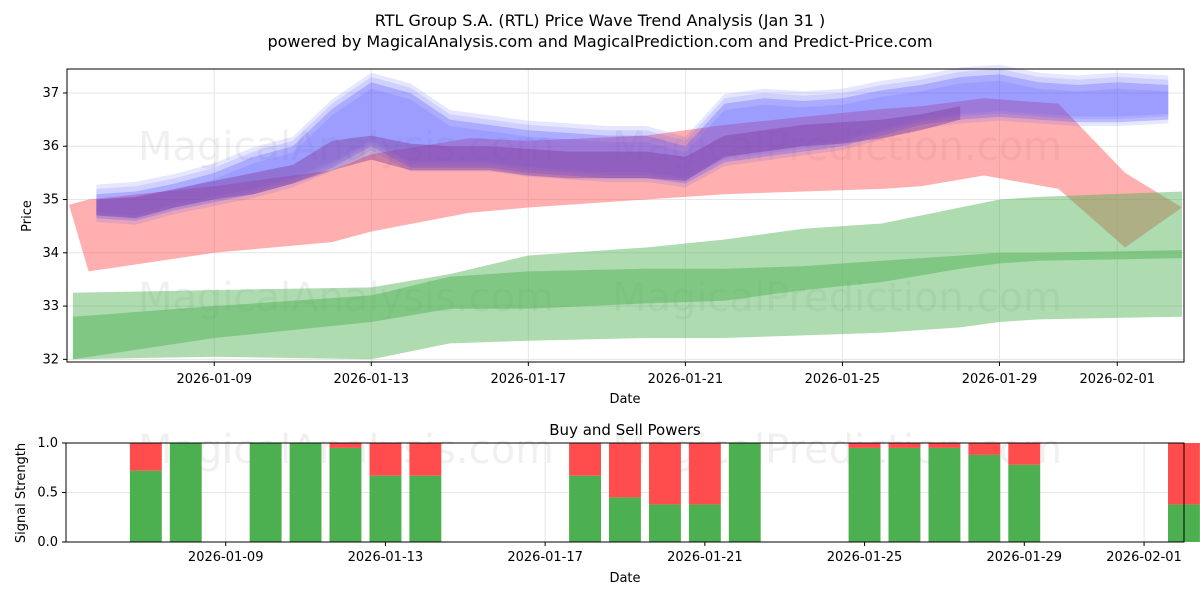  What do you see at coordinates (705, 557) in the screenshot?
I see `signal-x-tick-label: 2026-01-21` at bounding box center [705, 557].